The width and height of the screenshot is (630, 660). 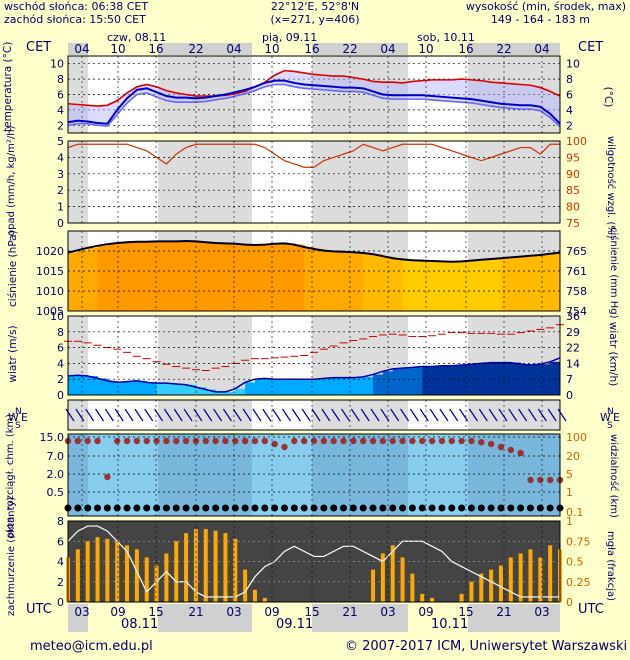 What do you see at coordinates (271, 49) in the screenshot?
I see `hour-label-top: 10` at bounding box center [271, 49].